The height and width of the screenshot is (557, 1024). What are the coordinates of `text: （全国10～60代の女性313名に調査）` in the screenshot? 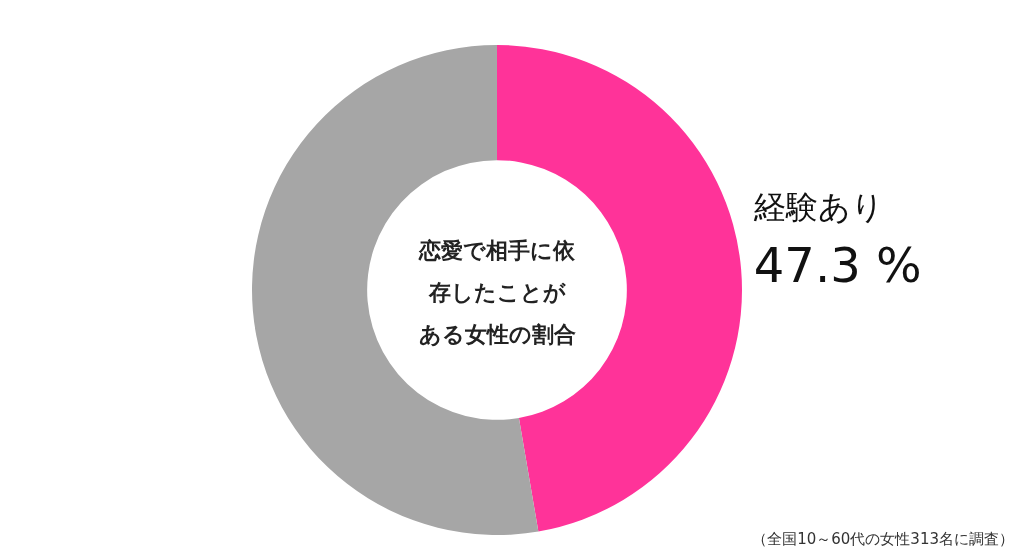 It's located at (883, 539).